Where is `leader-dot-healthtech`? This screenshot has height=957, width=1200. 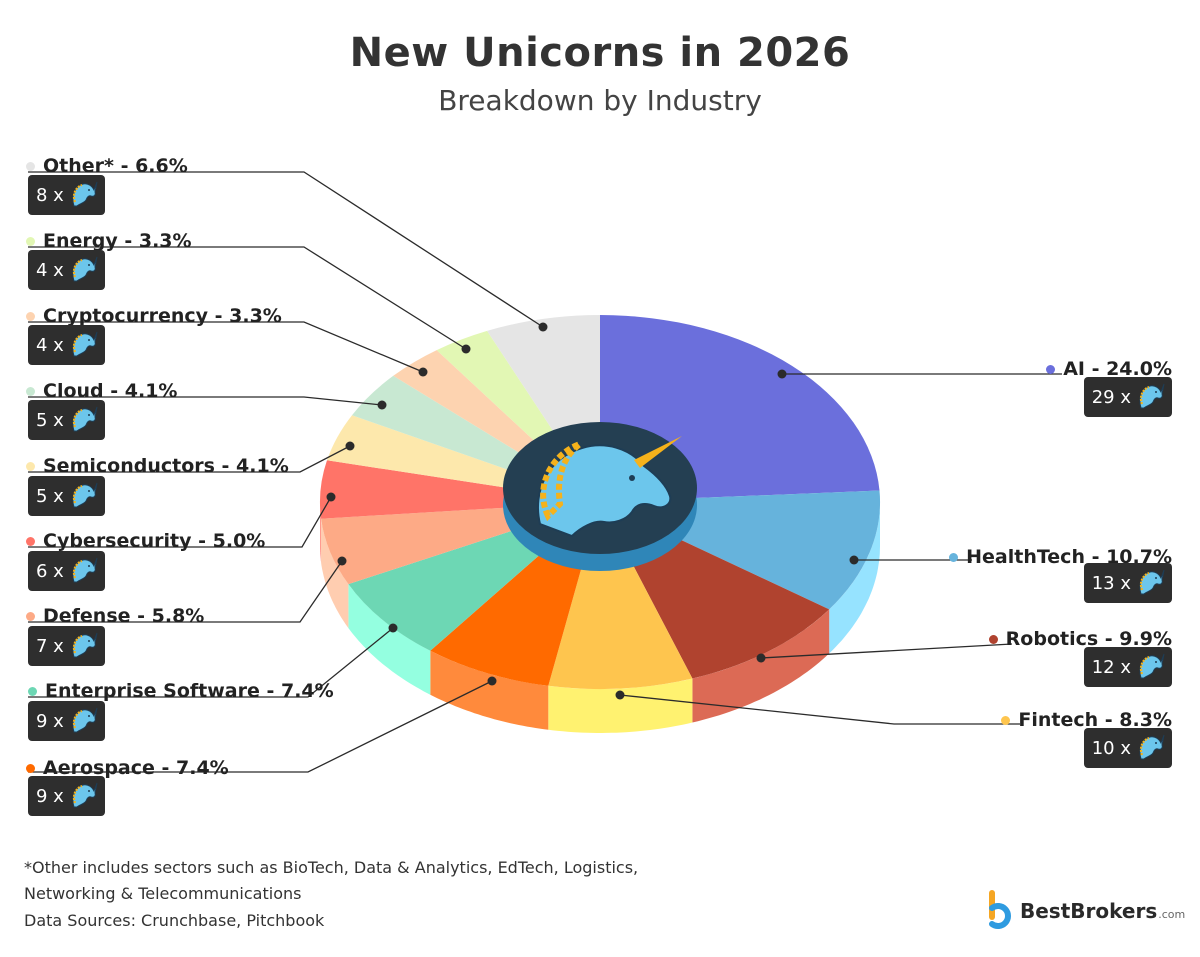 leader-dot-healthtech is located at coordinates (854, 560).